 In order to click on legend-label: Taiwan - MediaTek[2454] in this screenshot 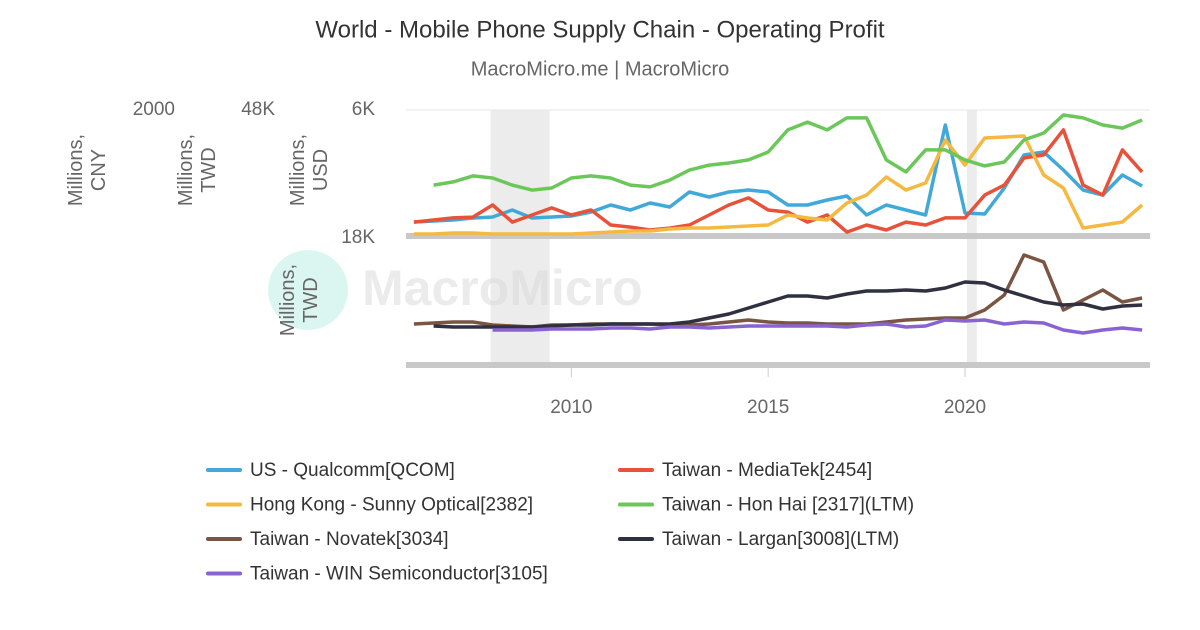, I will do `click(767, 470)`.